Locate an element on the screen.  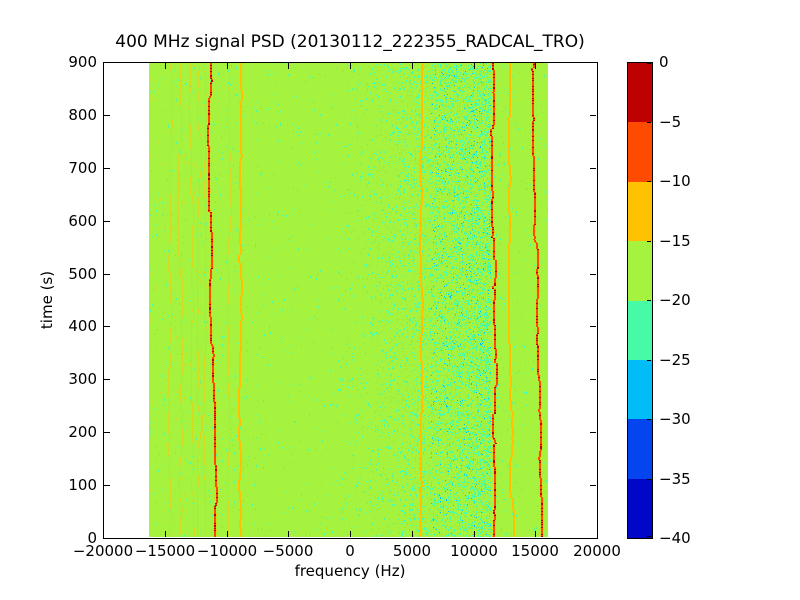
y-tick-label: 800 is located at coordinates (82, 115).